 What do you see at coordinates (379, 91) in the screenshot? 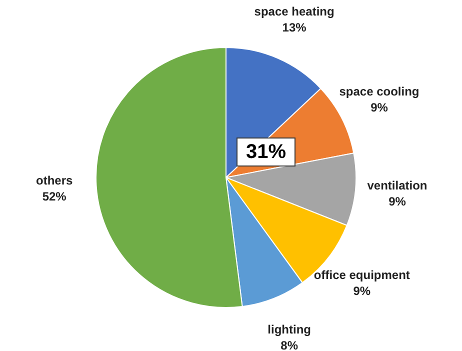
I see `slice-label: space cooling` at bounding box center [379, 91].